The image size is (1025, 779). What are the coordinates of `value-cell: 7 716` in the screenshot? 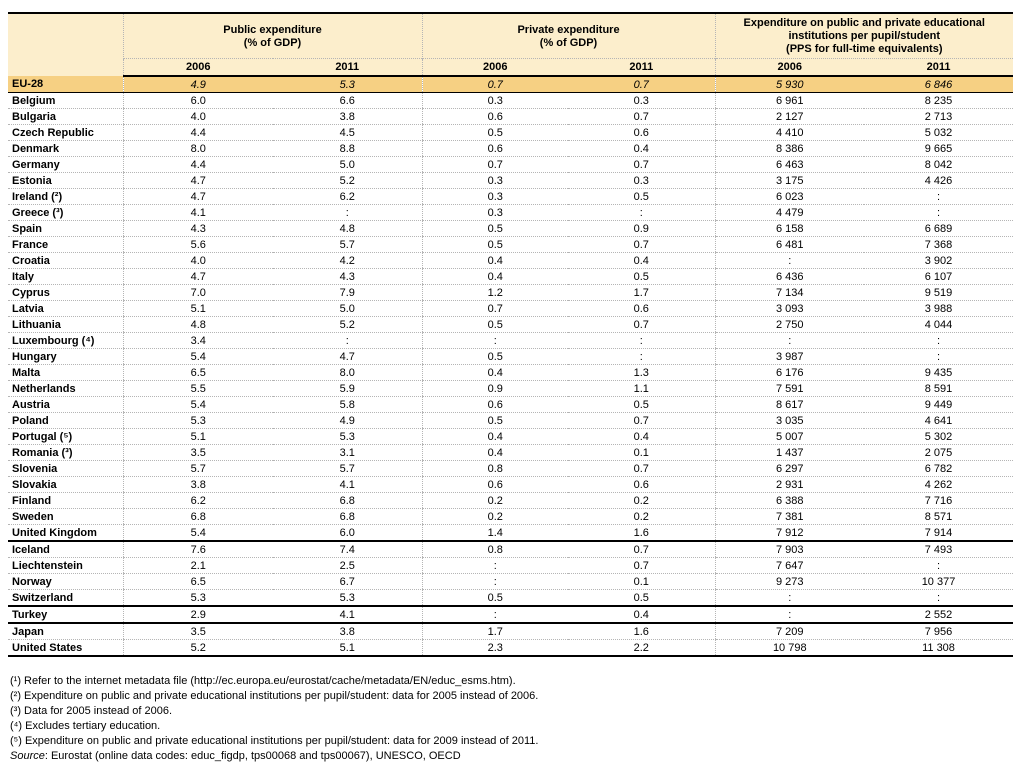 It's located at (939, 500).